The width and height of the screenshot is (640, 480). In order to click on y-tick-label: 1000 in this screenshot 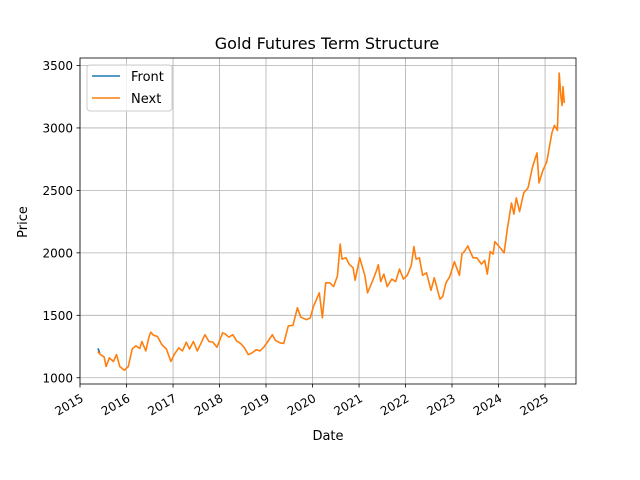, I will do `click(57, 378)`.